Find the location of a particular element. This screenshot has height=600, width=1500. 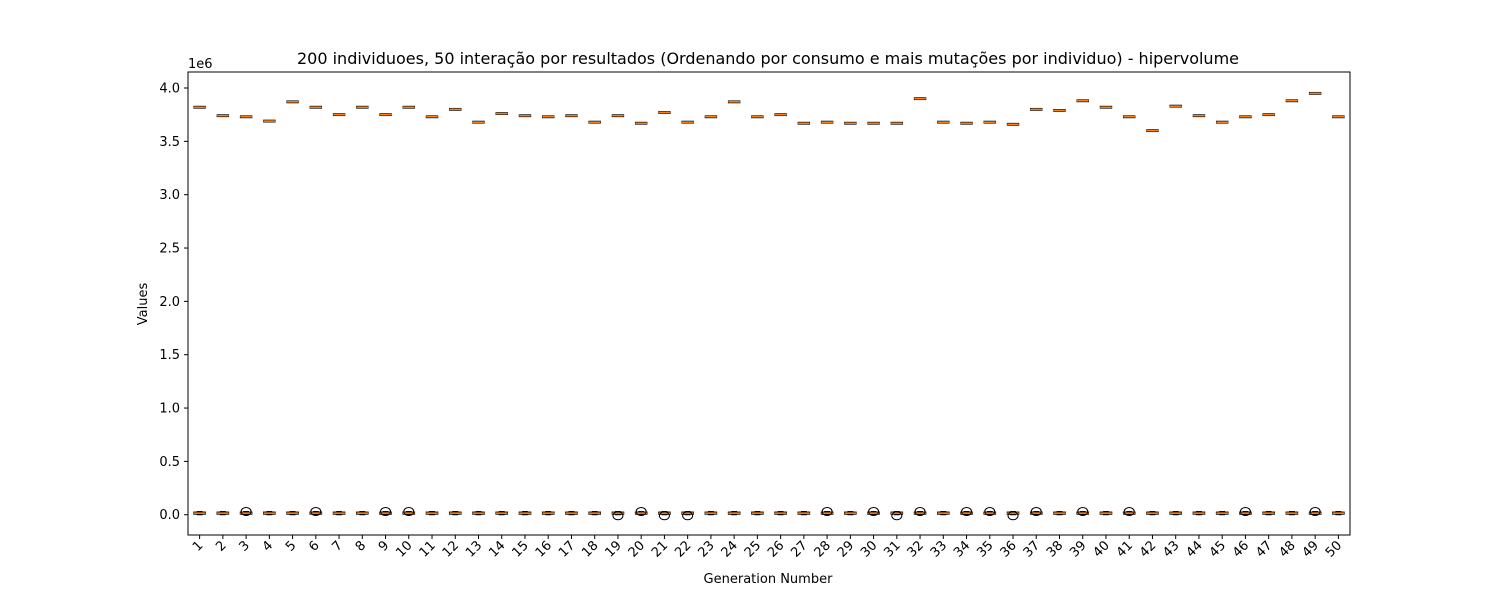

x-tick-label: 28 is located at coordinates (823, 549).